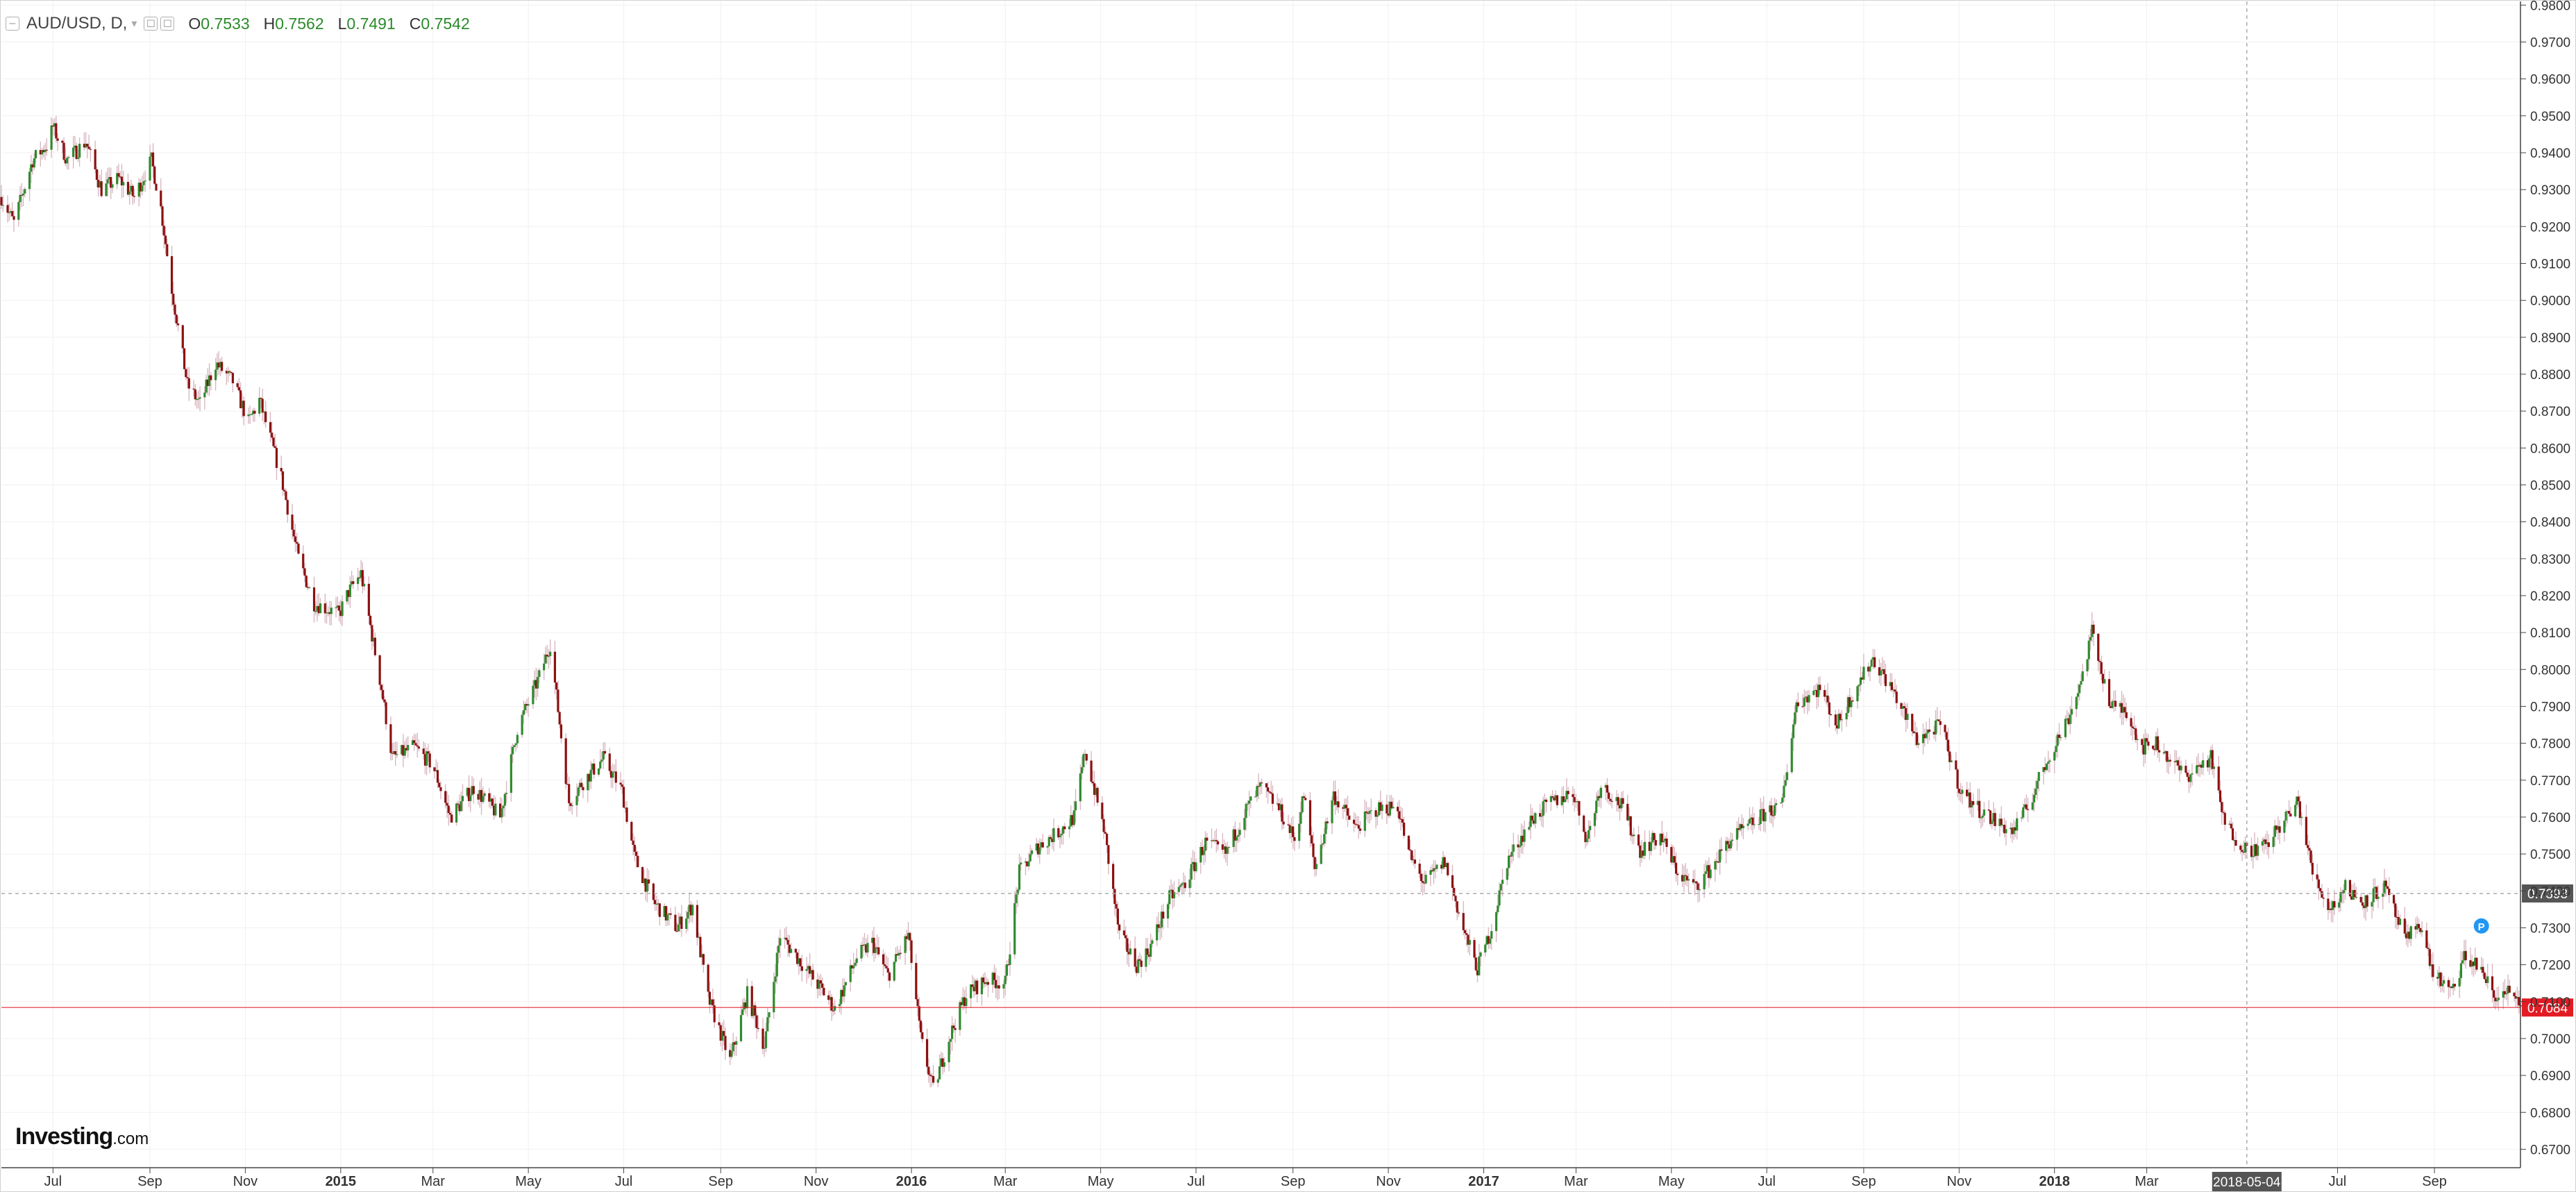 This screenshot has height=1192, width=2576. I want to click on y-tick-label: 0.9800, so click(2550, 7).